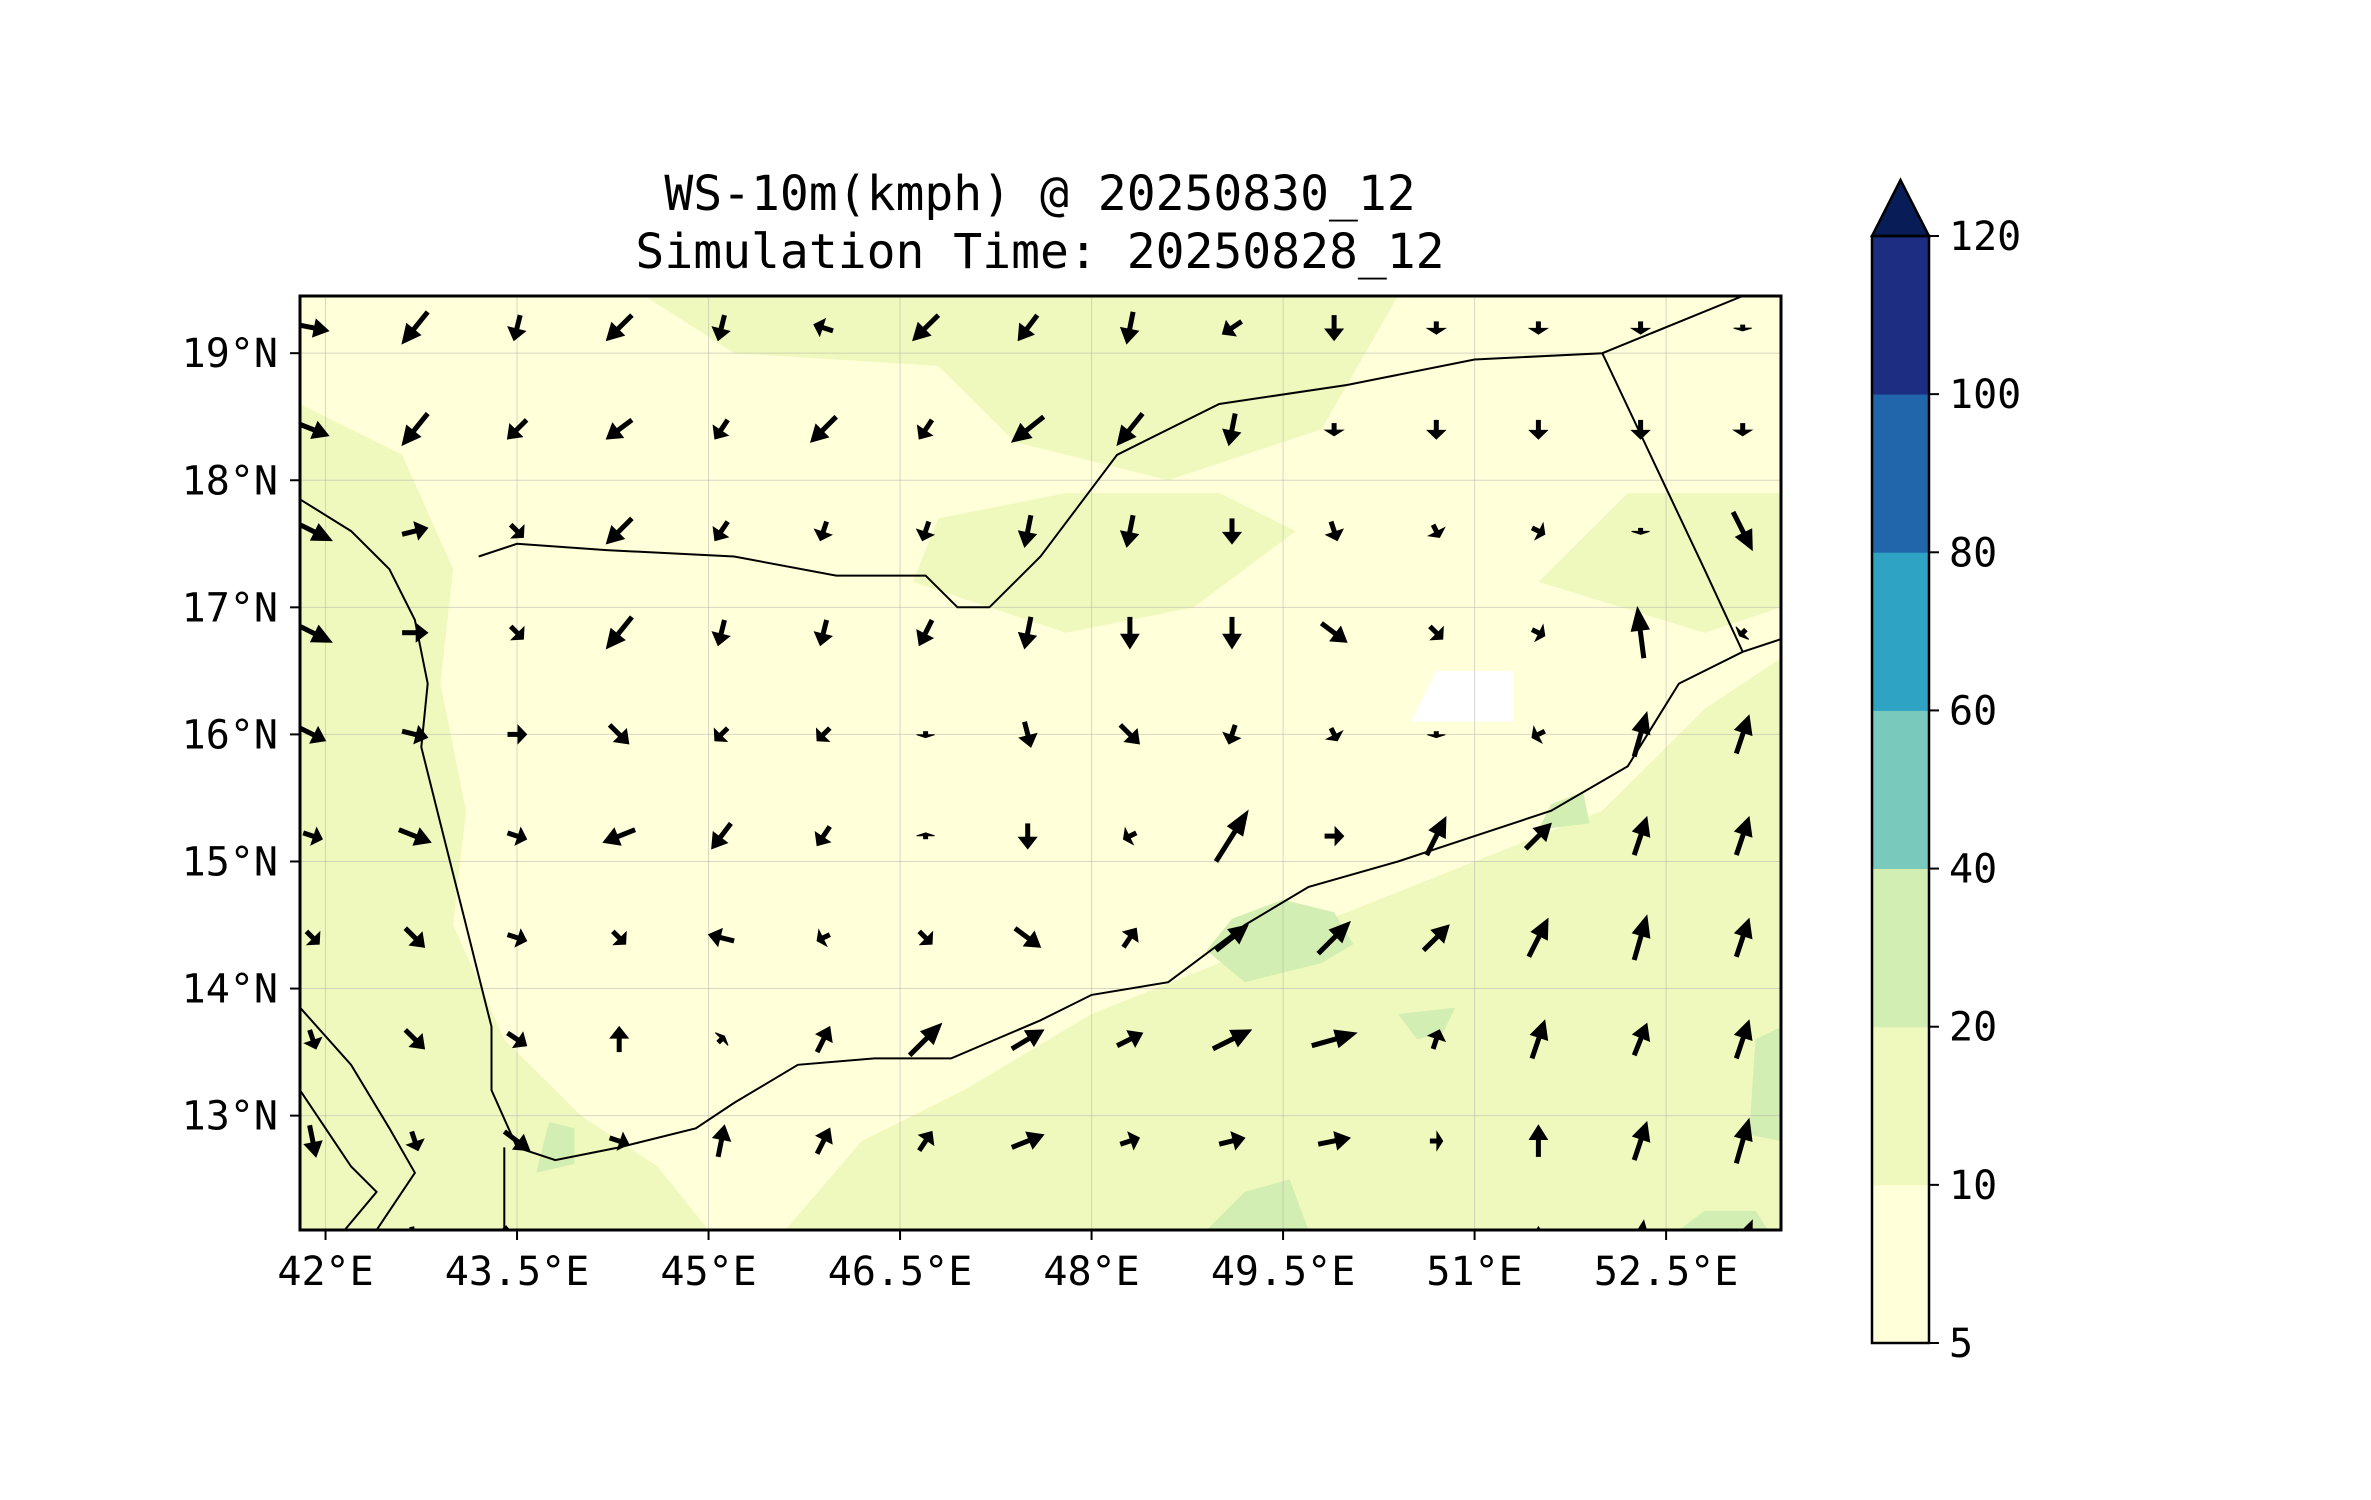 Image resolution: width=2371 pixels, height=1500 pixels. Describe the element at coordinates (1091, 1272) in the screenshot. I see `x-tick-label: 48°E` at that location.